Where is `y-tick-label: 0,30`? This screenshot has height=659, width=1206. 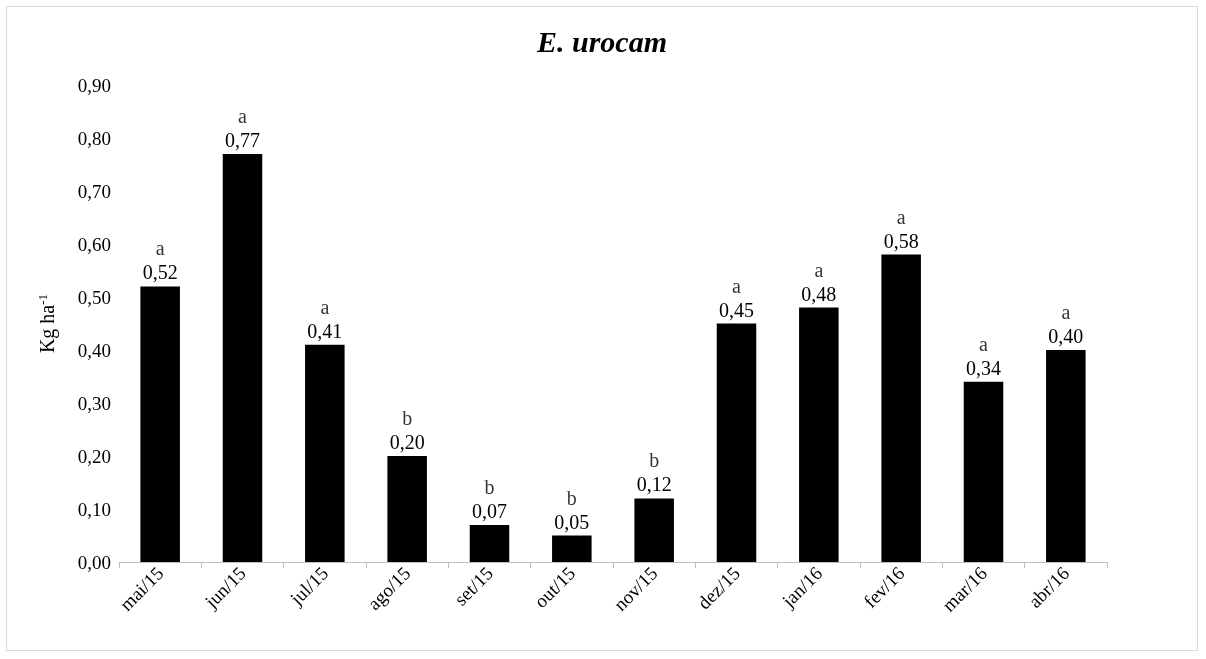 y-tick-label: 0,30 is located at coordinates (94, 403).